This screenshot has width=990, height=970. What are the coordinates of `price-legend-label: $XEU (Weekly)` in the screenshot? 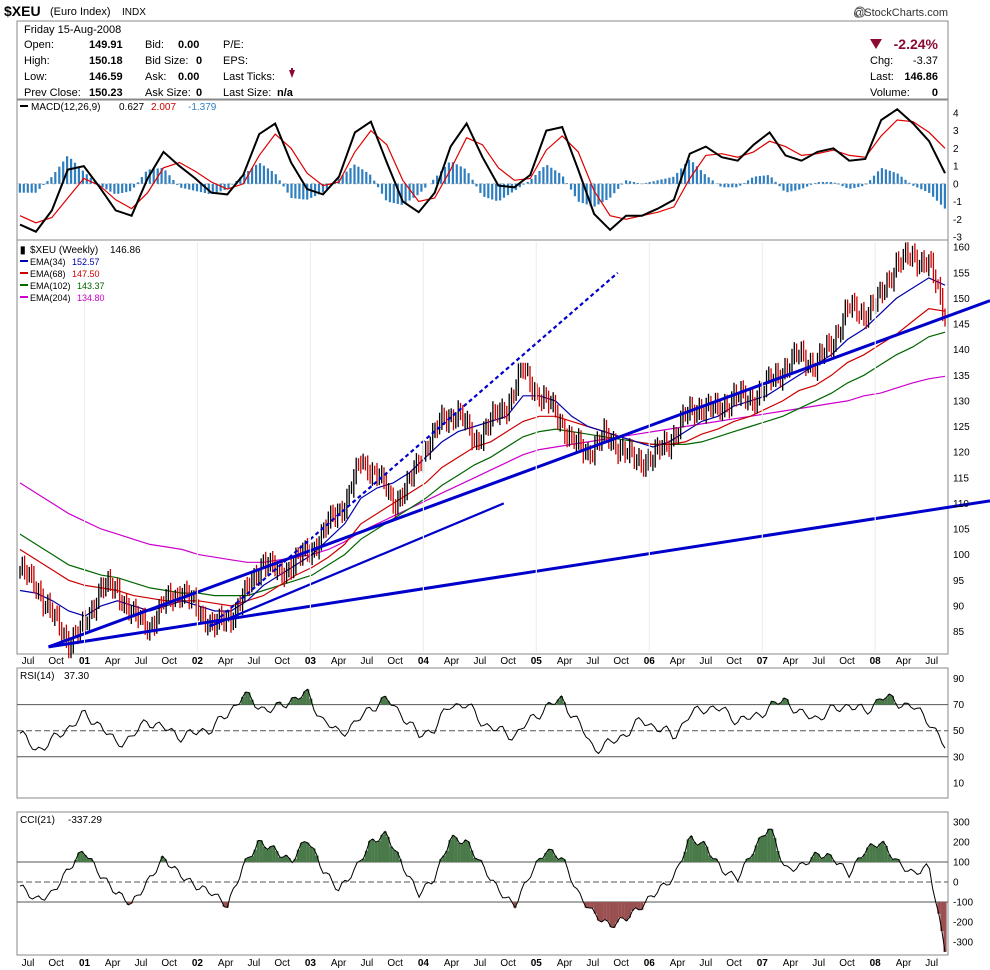 It's located at (64, 250).